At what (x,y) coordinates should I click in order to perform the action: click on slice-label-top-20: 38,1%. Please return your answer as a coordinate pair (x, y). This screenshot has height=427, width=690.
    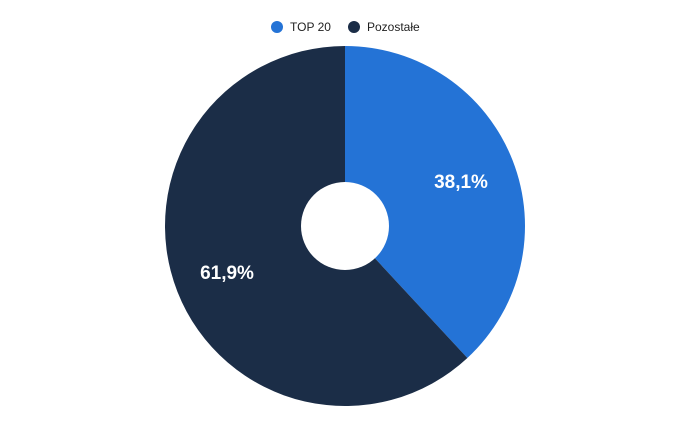
    Looking at the image, I should click on (461, 182).